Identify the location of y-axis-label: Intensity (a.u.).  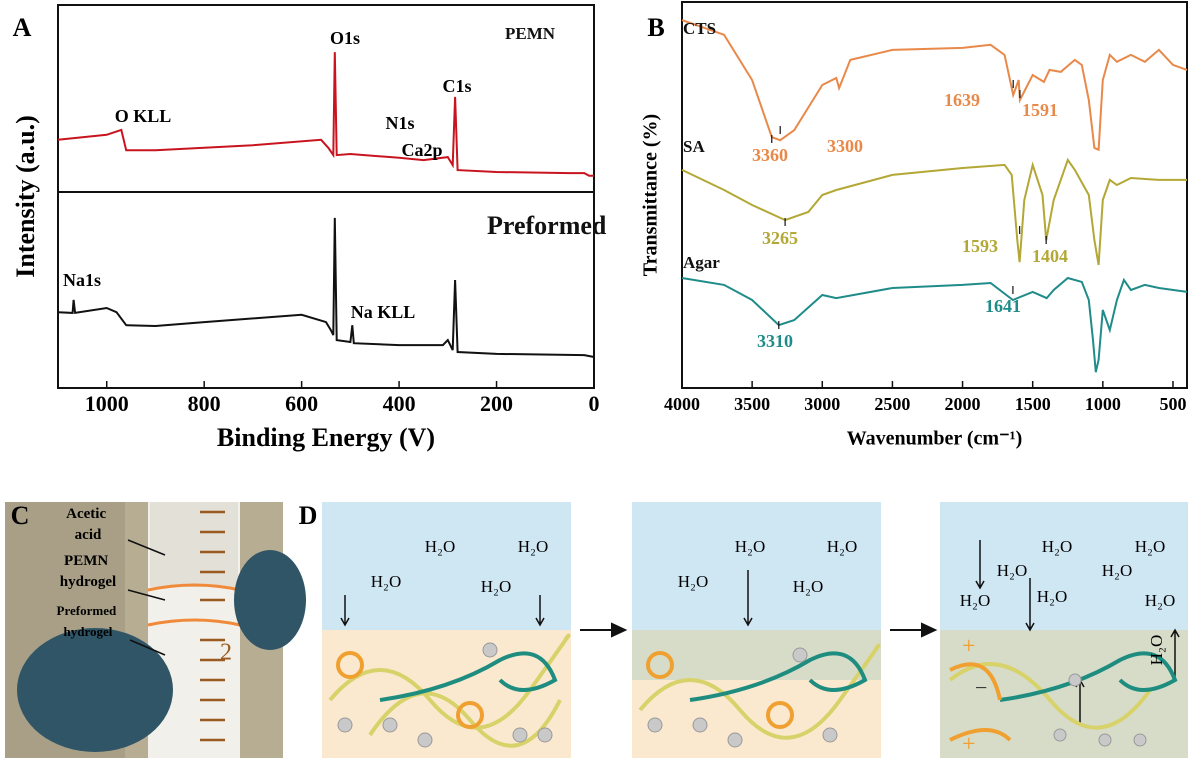
(25, 196).